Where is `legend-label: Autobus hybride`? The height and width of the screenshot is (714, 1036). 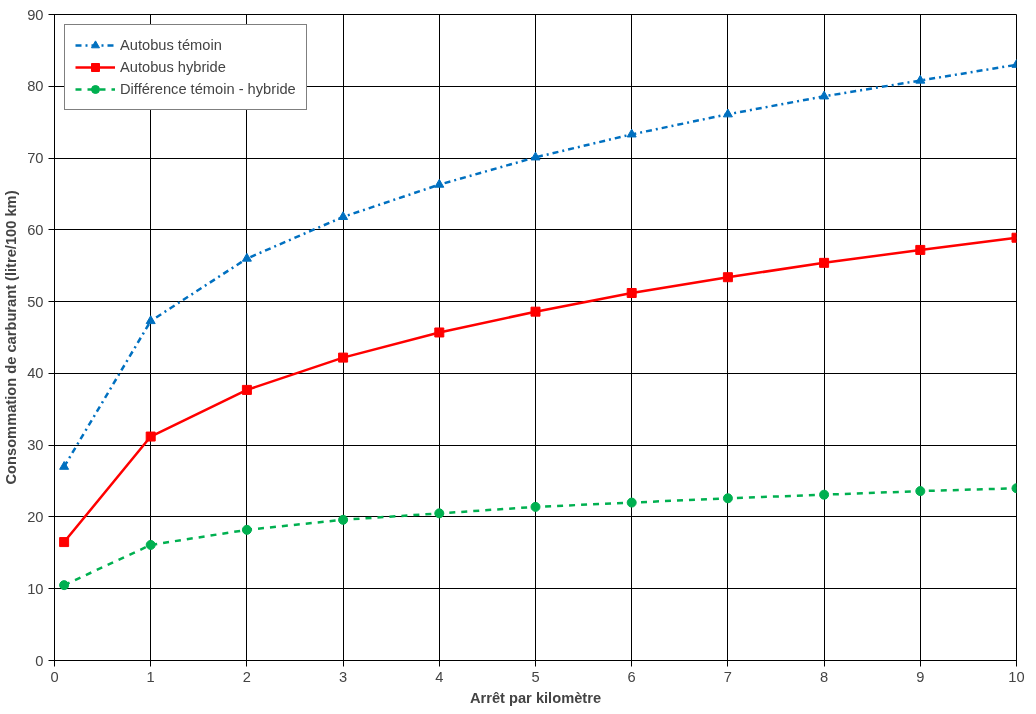
legend-label: Autobus hybride is located at coordinates (173, 67).